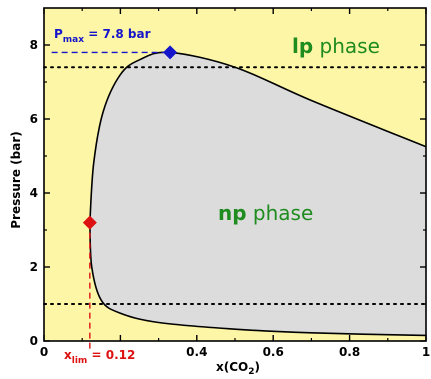 This screenshot has width=431, height=379. Describe the element at coordinates (349, 352) in the screenshot. I see `x-tick-label-4: 0.8` at that location.